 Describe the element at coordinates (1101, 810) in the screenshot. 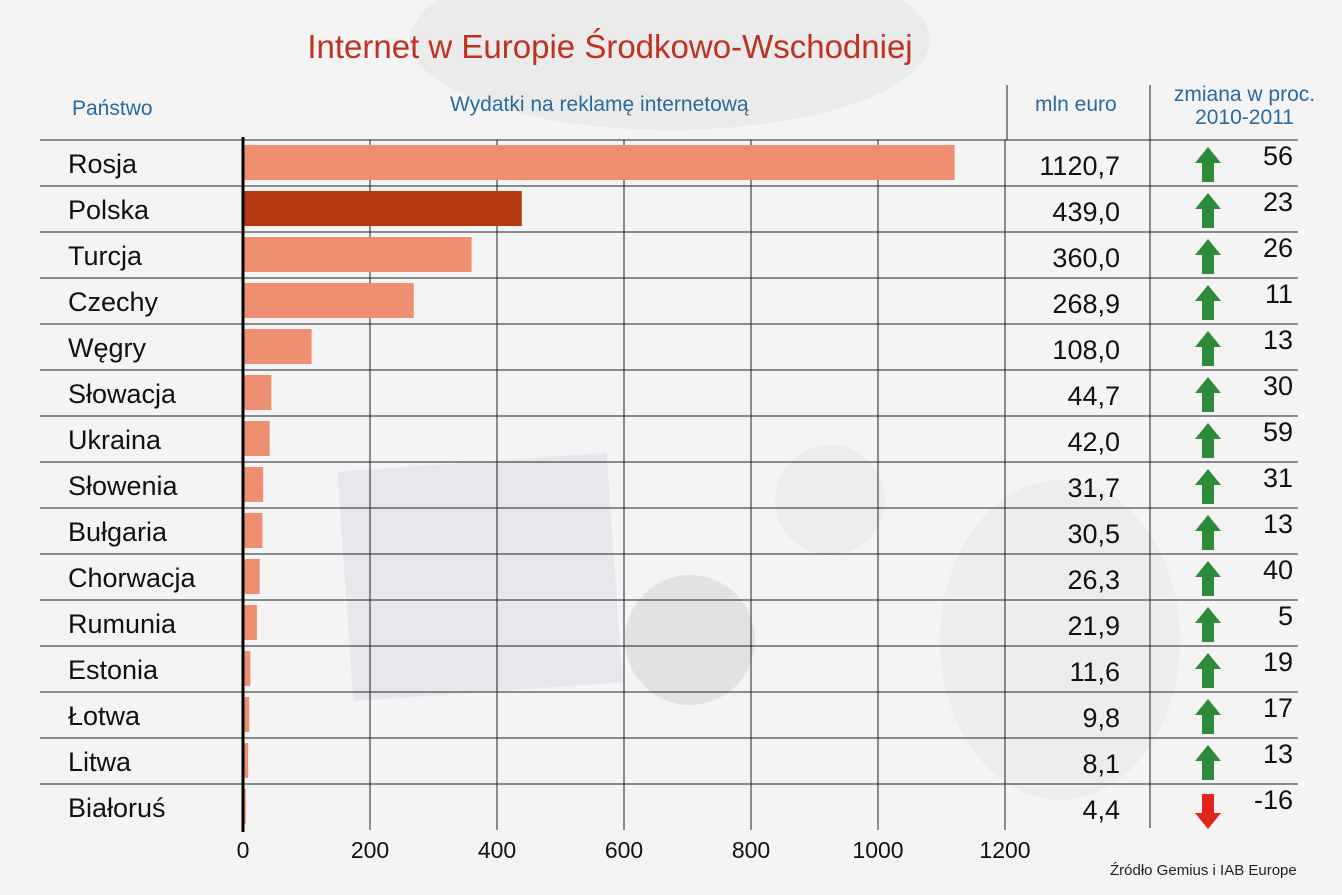

I see `value-label: 4,4` at that location.